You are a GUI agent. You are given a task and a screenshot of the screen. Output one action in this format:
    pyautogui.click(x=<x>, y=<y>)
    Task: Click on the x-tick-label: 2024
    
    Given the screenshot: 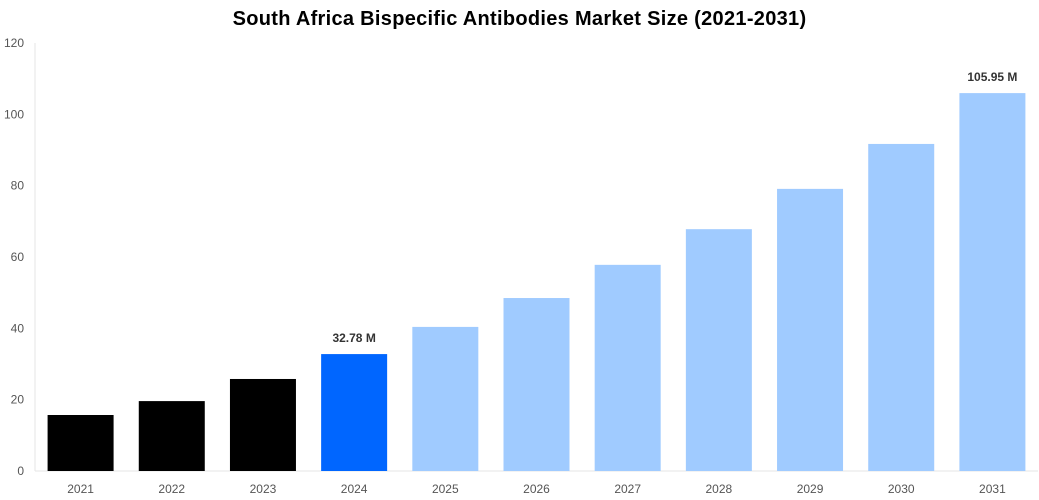 What is the action you would take?
    pyautogui.click(x=354, y=489)
    